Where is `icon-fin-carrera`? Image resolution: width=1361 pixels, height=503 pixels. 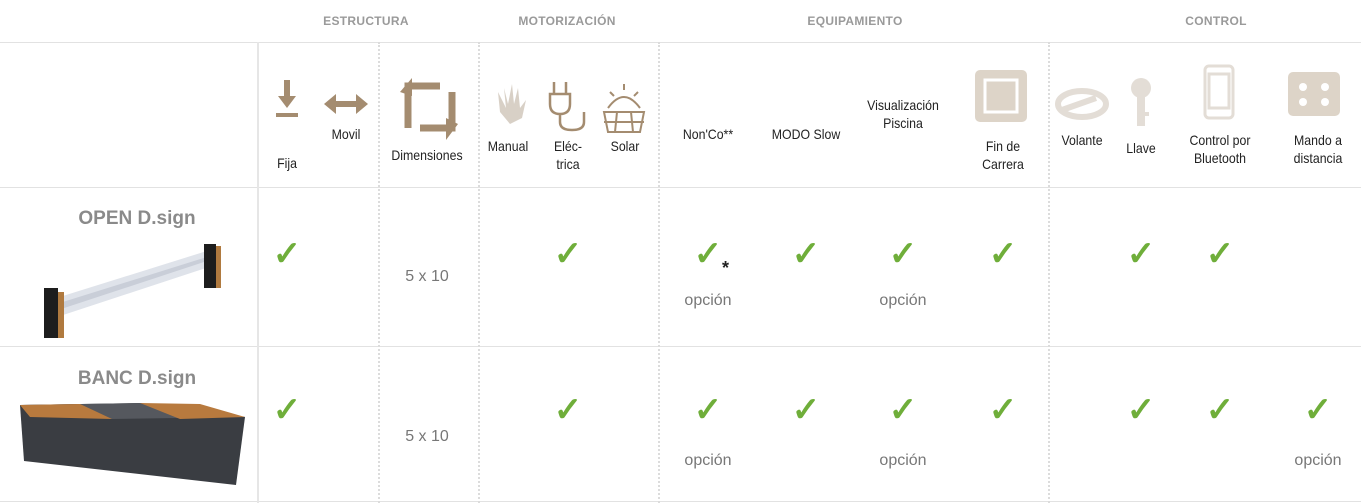
icon-fin-carrera is located at coordinates (1001, 96).